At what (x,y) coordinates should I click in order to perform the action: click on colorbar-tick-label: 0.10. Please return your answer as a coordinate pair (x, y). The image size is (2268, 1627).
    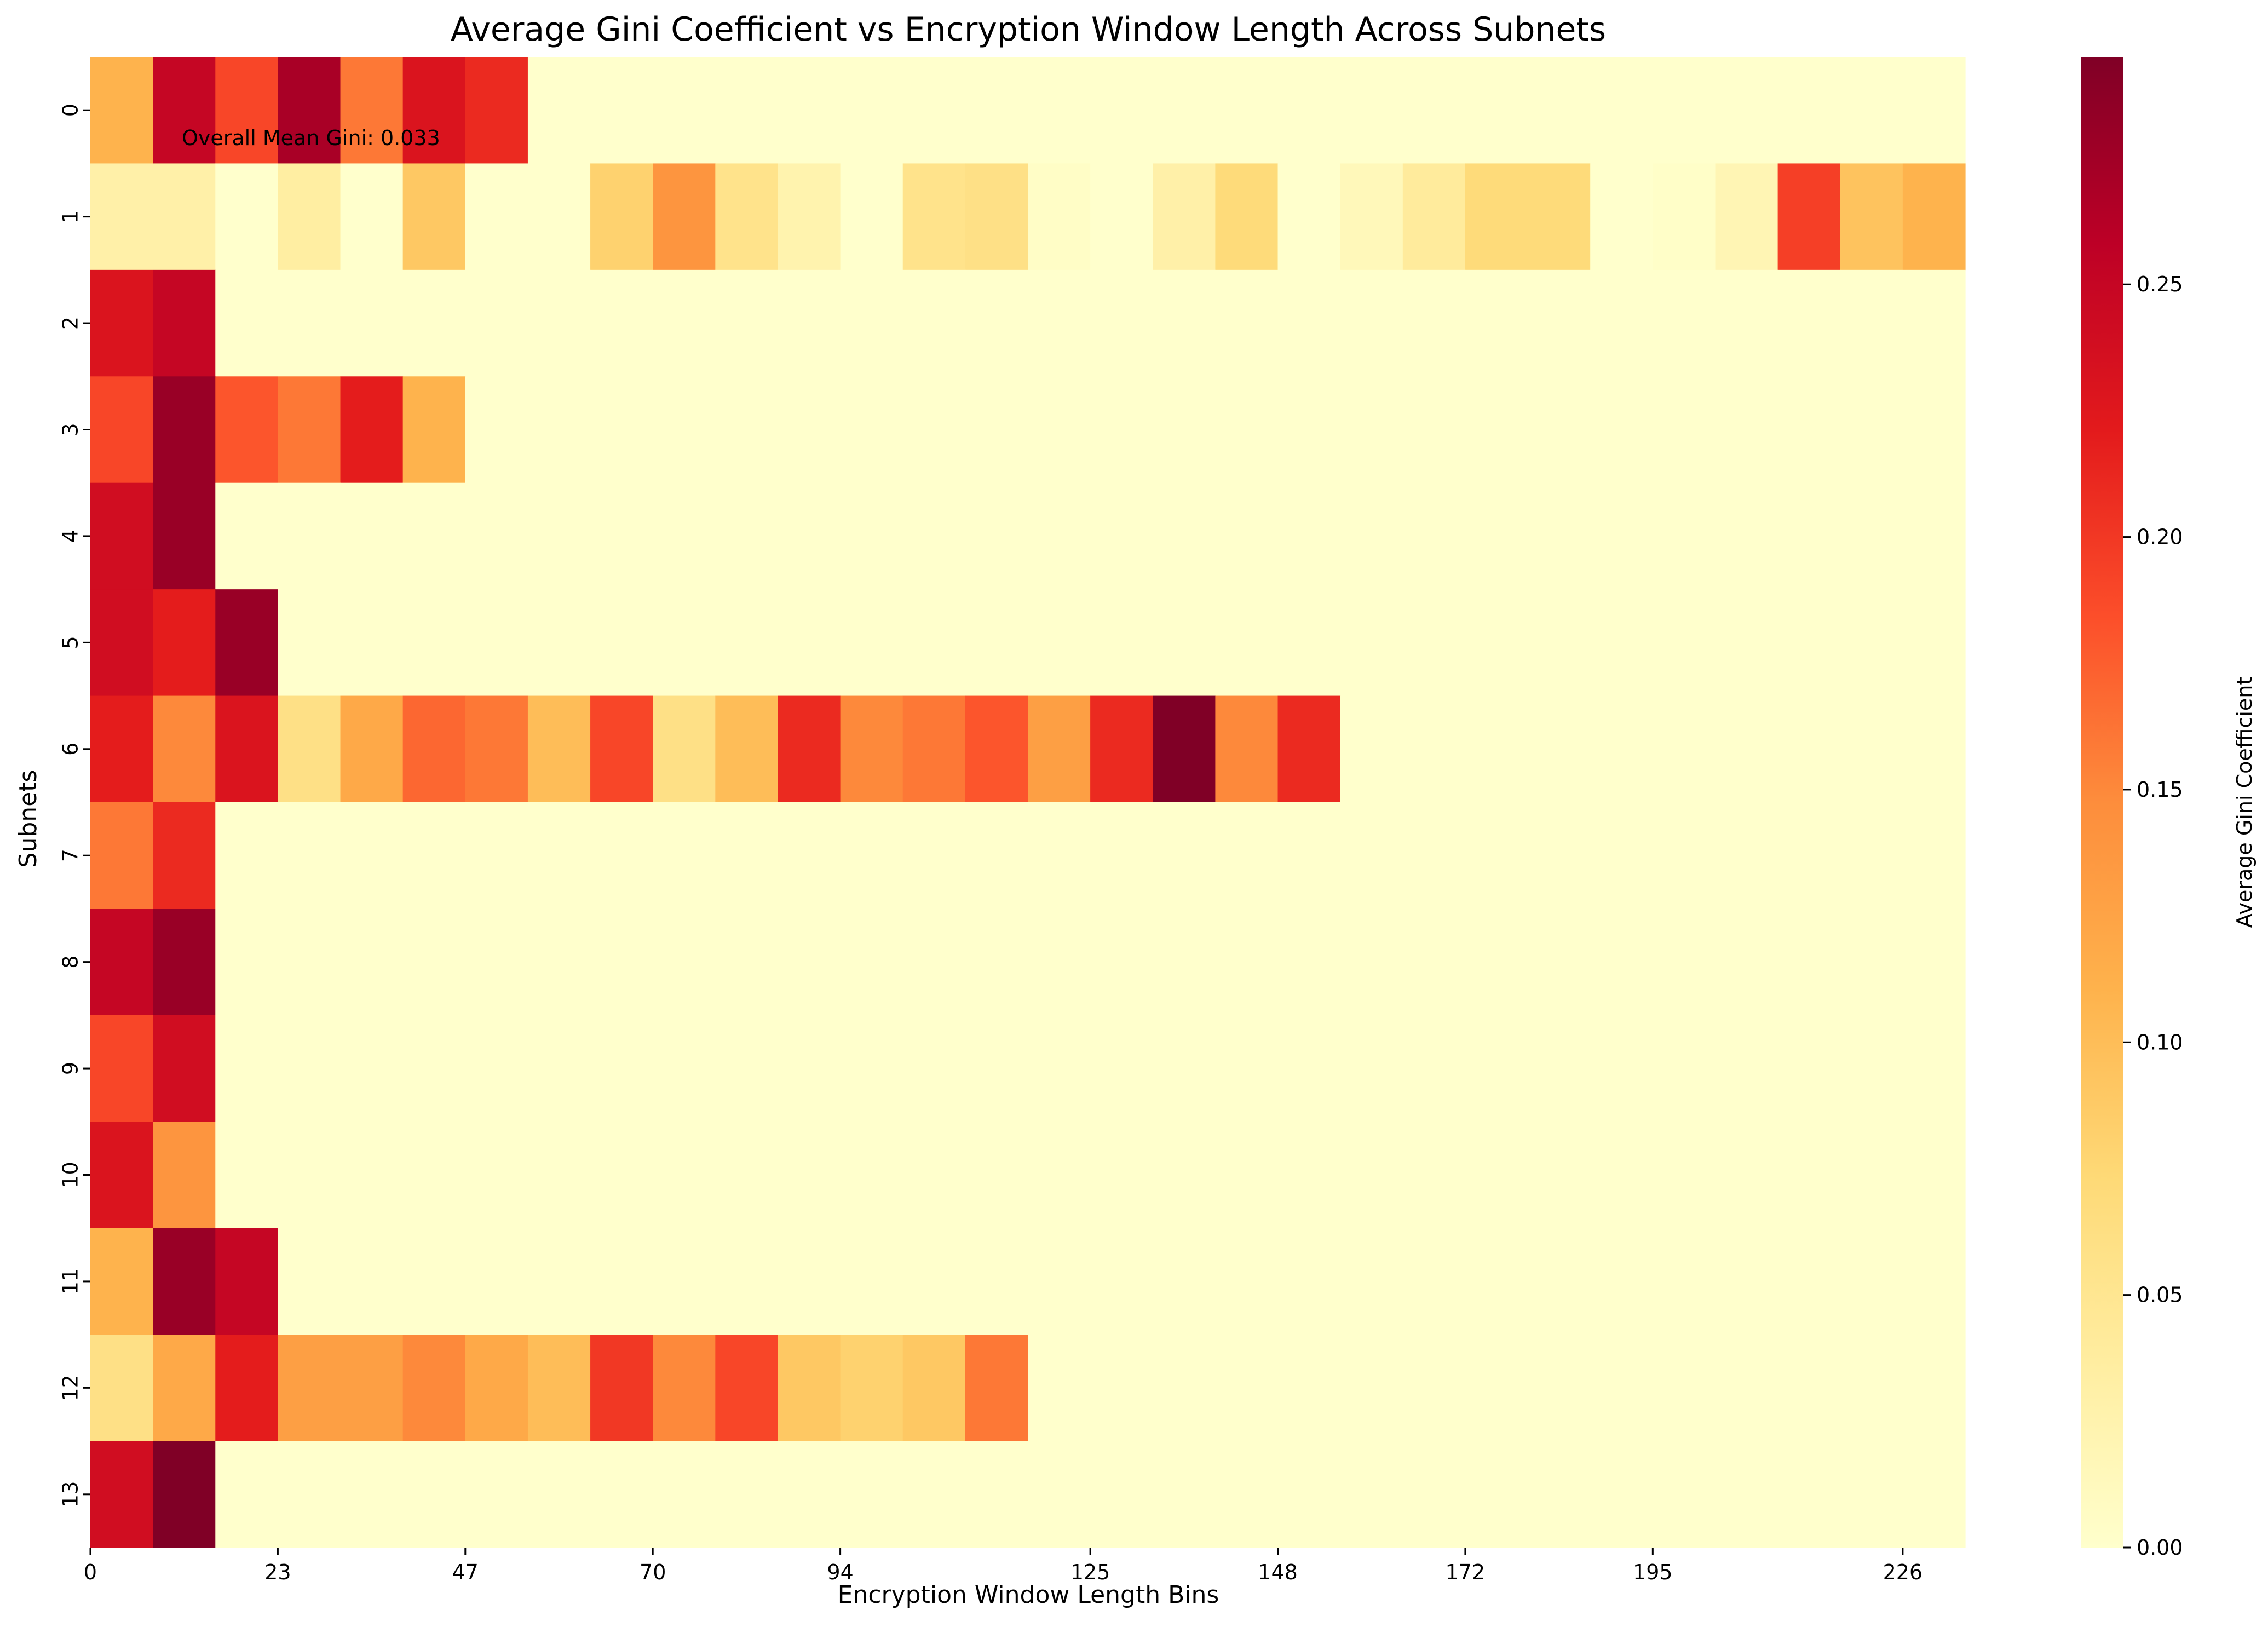
    Looking at the image, I should click on (2160, 1042).